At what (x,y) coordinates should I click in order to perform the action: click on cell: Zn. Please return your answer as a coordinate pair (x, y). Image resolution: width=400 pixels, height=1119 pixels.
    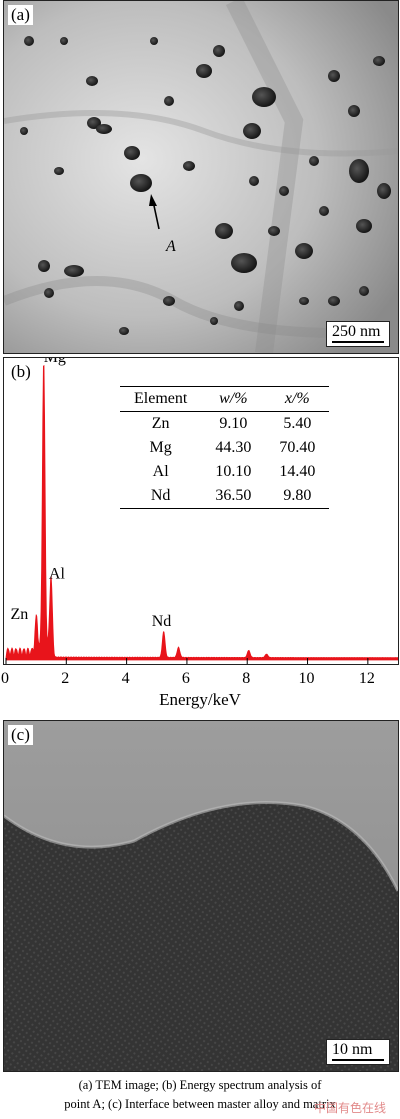
    Looking at the image, I should click on (160, 423).